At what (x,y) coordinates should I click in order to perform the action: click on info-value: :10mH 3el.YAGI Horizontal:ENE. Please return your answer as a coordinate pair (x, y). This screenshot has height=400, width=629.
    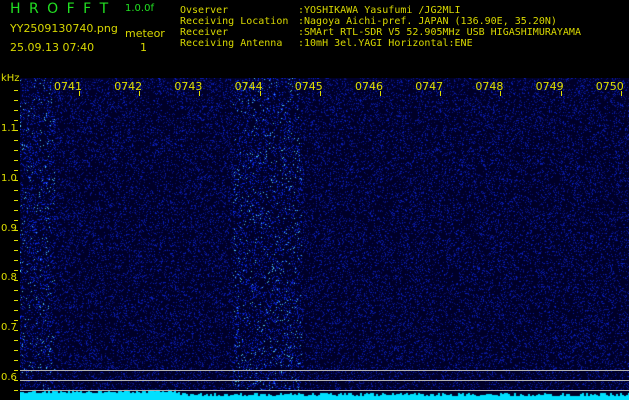
    Looking at the image, I should click on (385, 43).